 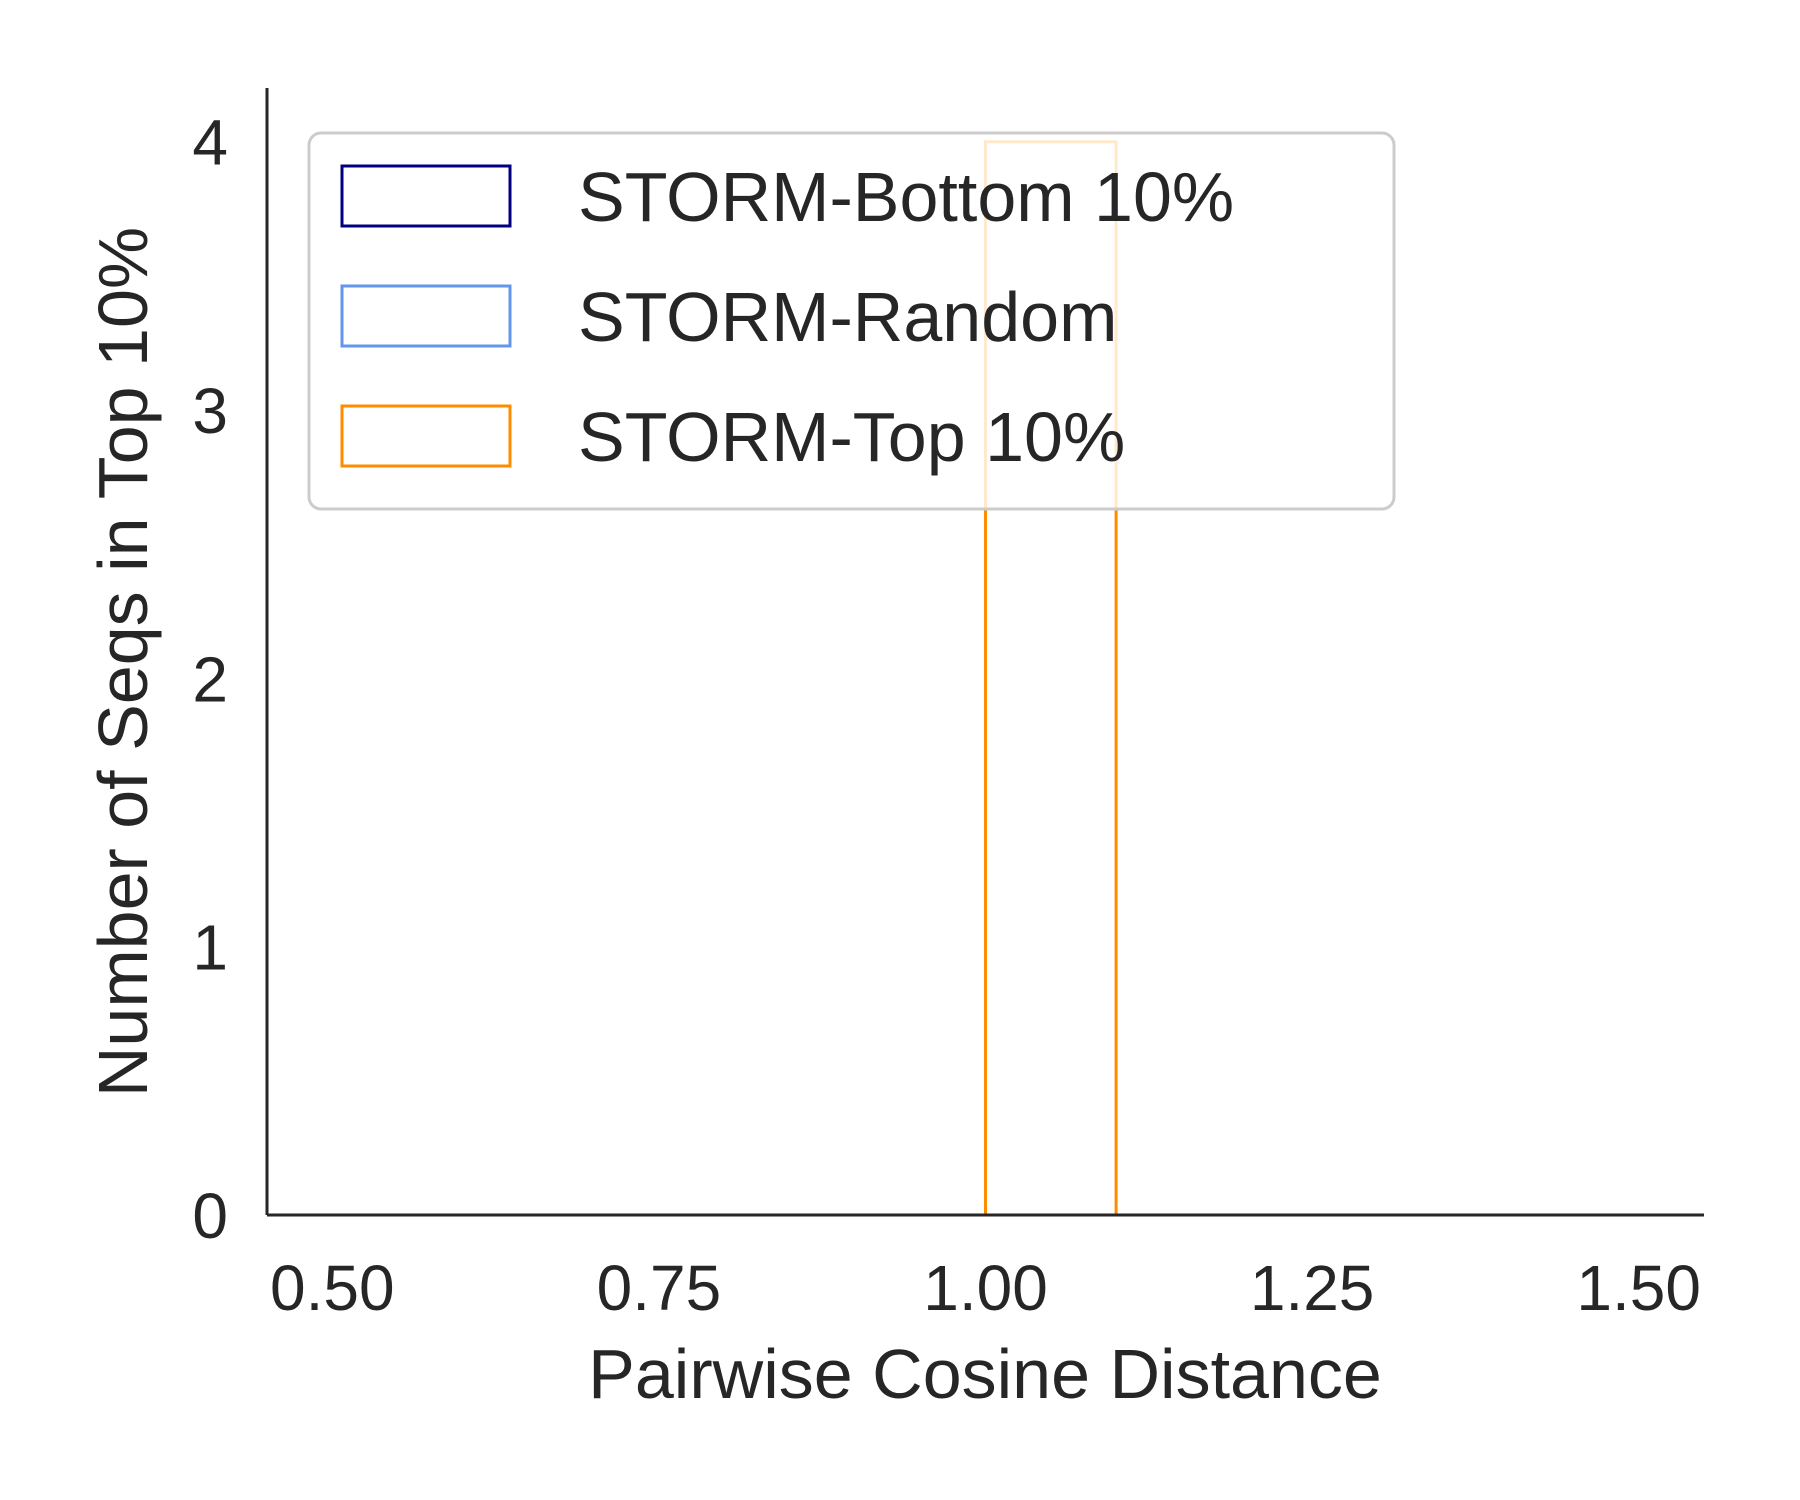 I want to click on x-tick-labels: 0.50 0.75 1.00 1.25 1.50, so click(x=985, y=1288).